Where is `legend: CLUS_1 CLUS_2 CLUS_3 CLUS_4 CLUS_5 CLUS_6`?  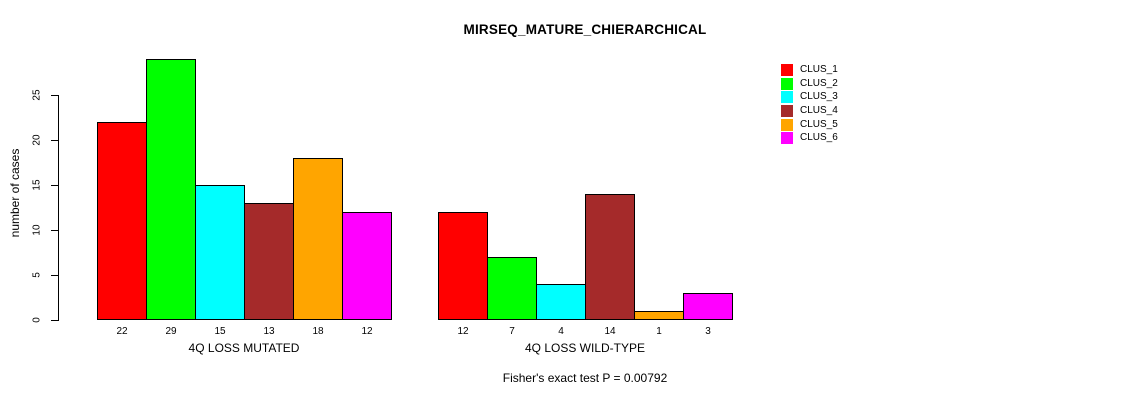 legend: CLUS_1 CLUS_2 CLUS_3 CLUS_4 CLUS_5 CLUS_6 is located at coordinates (809, 104).